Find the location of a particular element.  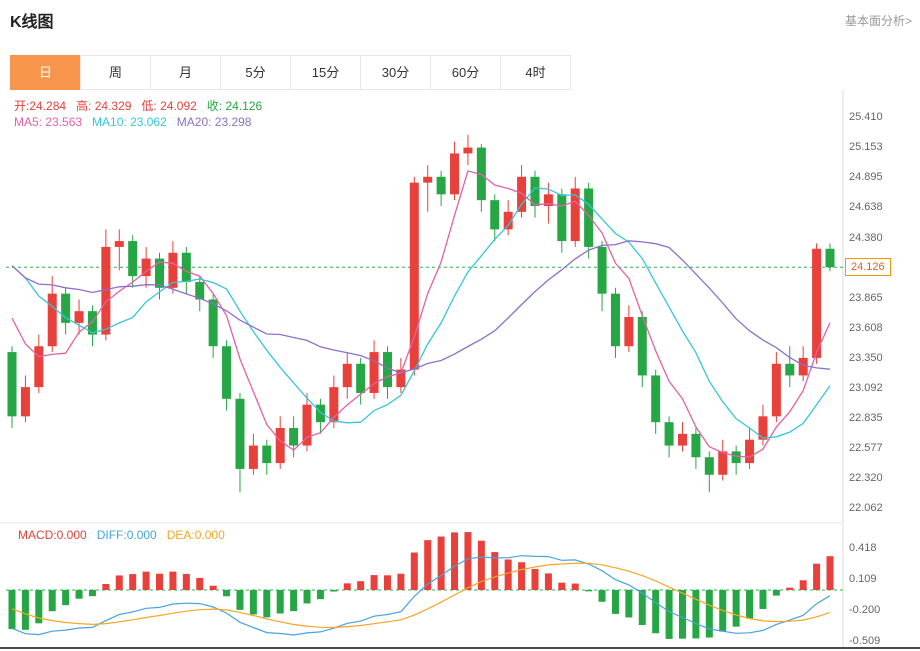

macd-axis-label: 0.418 is located at coordinates (863, 548).